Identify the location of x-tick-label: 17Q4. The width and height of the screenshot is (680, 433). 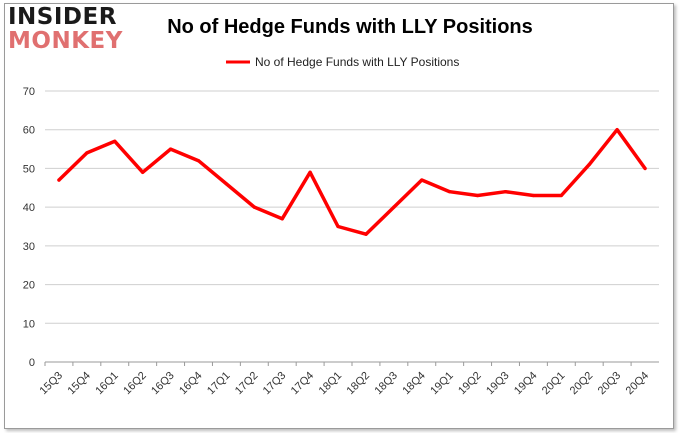
(303, 384).